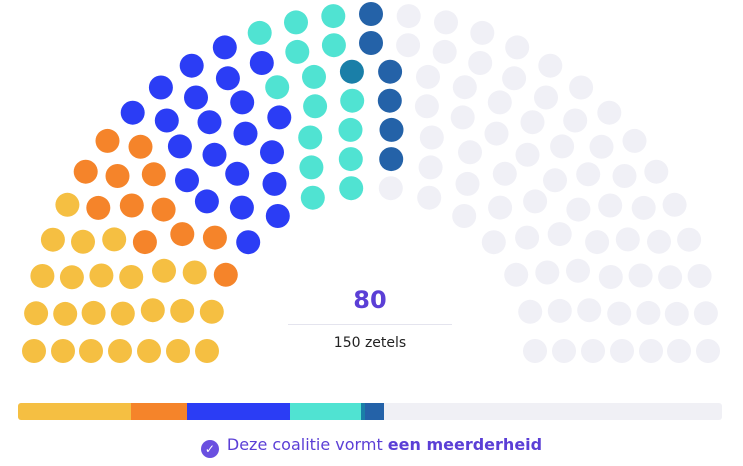 This screenshot has width=743, height=466. Describe the element at coordinates (370, 324) in the screenshot. I see `divider` at that location.